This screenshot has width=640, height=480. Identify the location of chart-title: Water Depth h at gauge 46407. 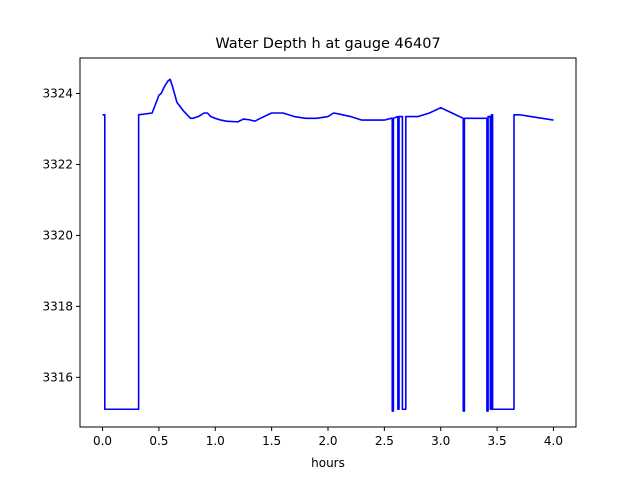
(327, 44).